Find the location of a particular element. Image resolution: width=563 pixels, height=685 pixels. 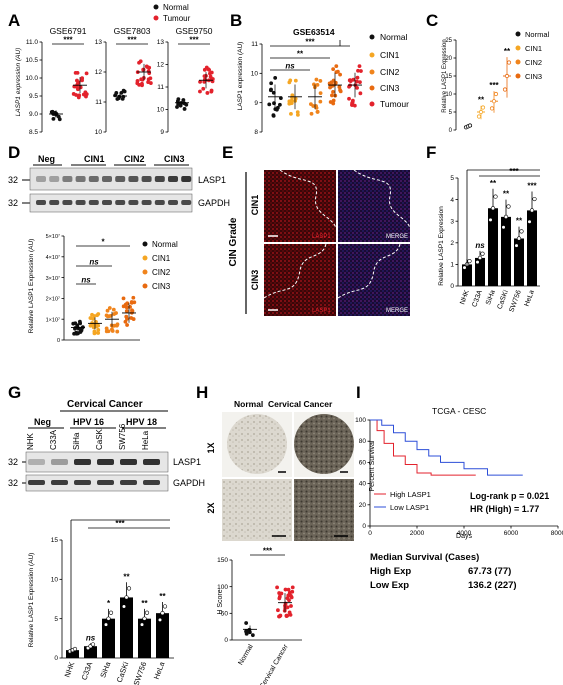

x-tick-label: 6000 is located at coordinates (511, 533).